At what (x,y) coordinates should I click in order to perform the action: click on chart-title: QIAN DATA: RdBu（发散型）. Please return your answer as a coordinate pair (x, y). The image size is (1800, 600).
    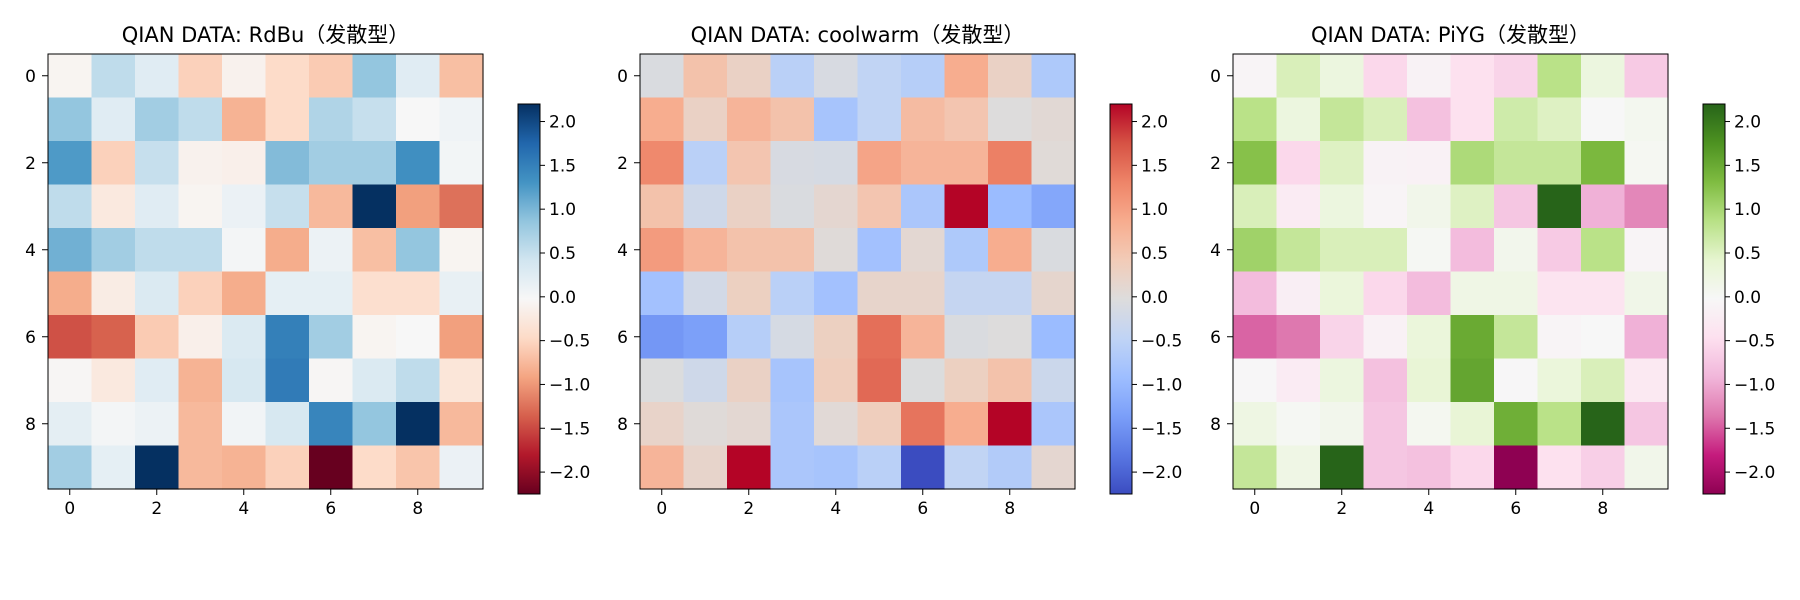
    Looking at the image, I should click on (266, 35).